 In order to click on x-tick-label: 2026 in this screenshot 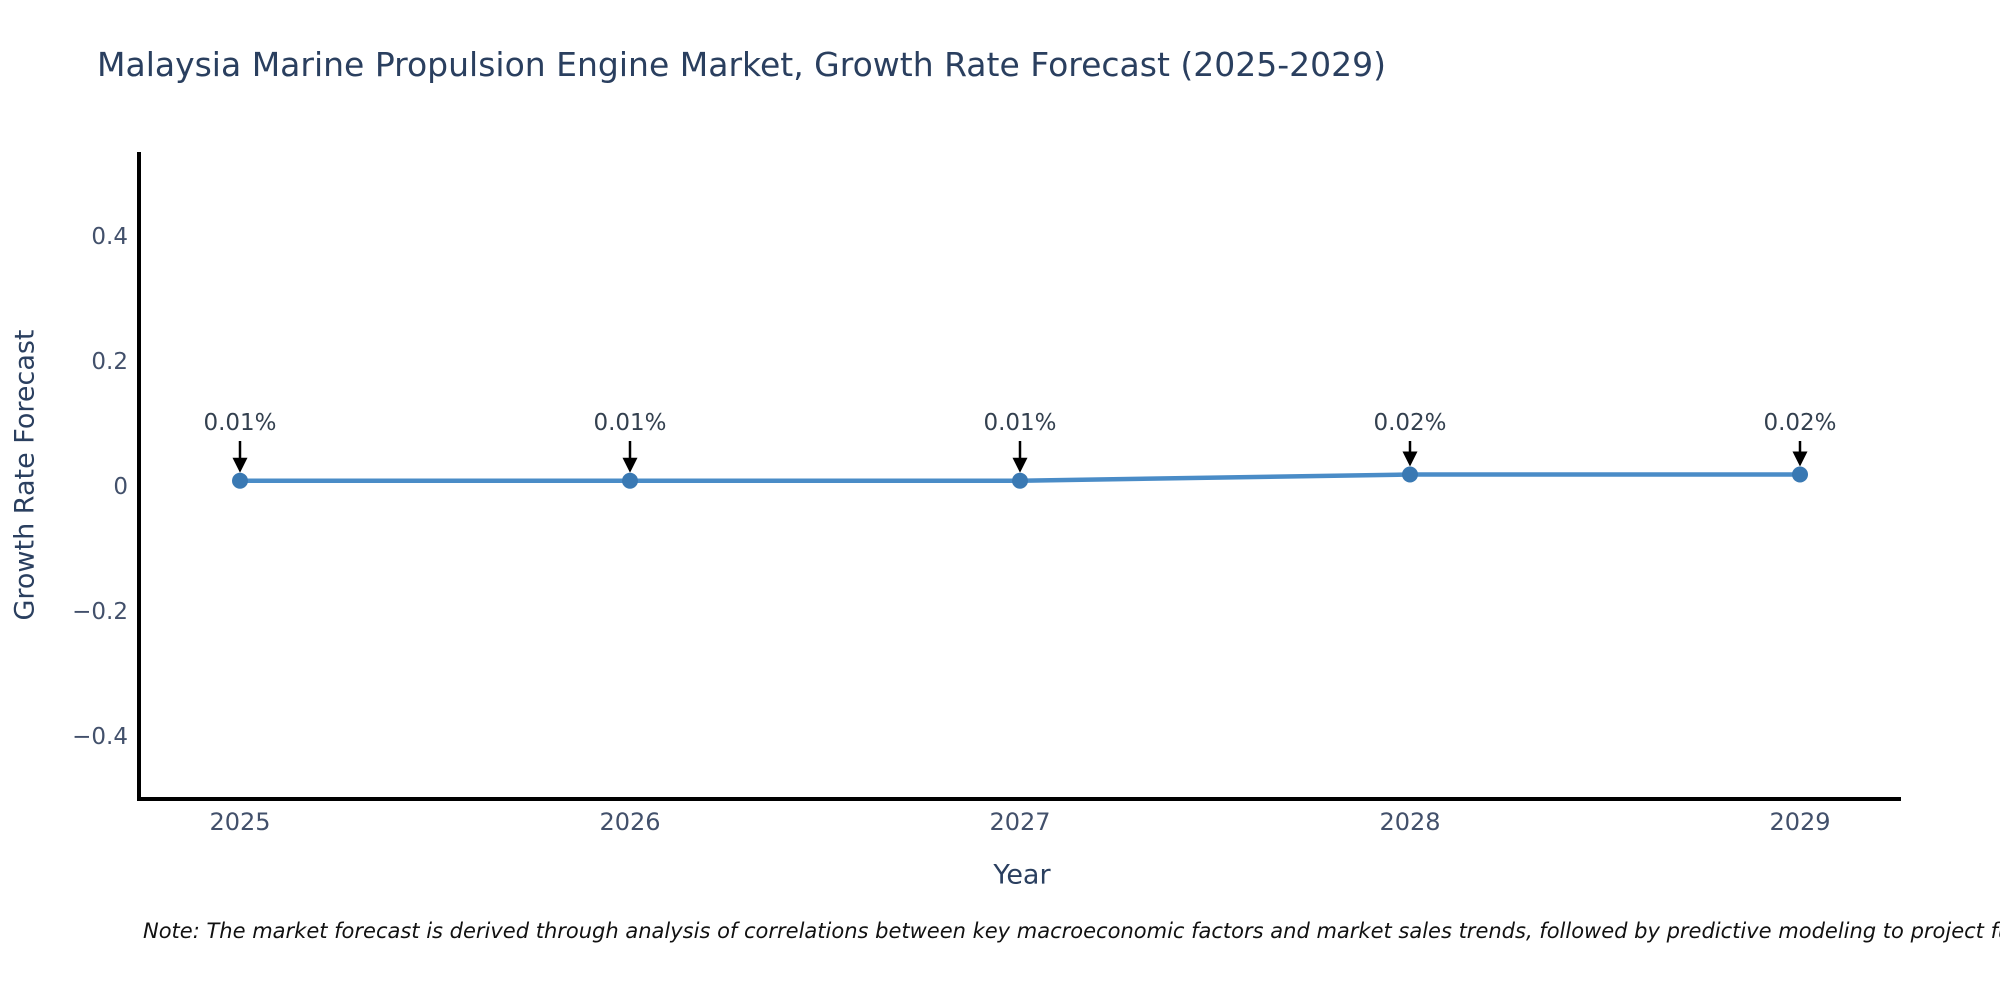, I will do `click(630, 822)`.